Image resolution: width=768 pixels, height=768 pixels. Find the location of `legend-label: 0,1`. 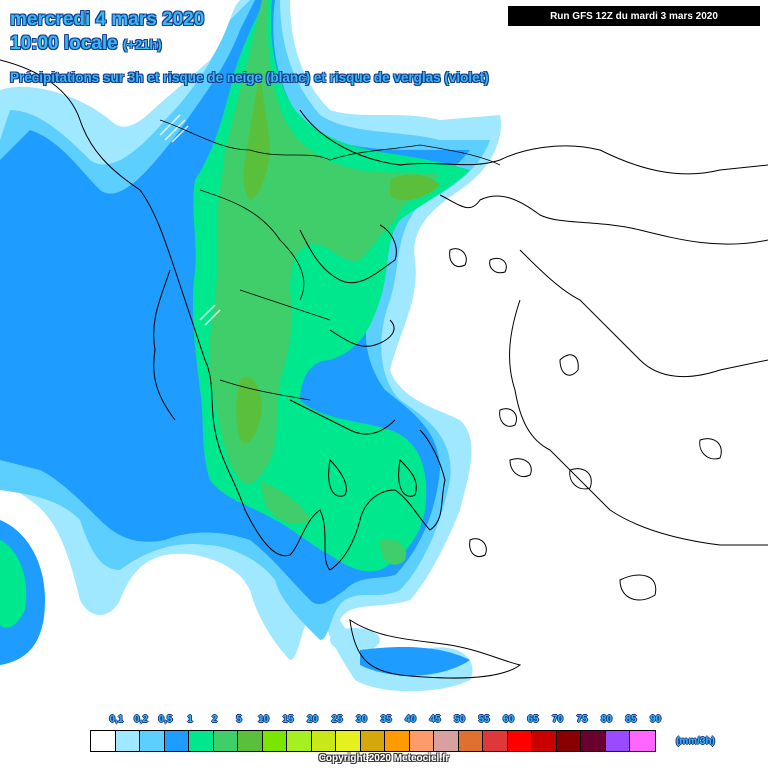

legend-label: 0,1 is located at coordinates (116, 719).